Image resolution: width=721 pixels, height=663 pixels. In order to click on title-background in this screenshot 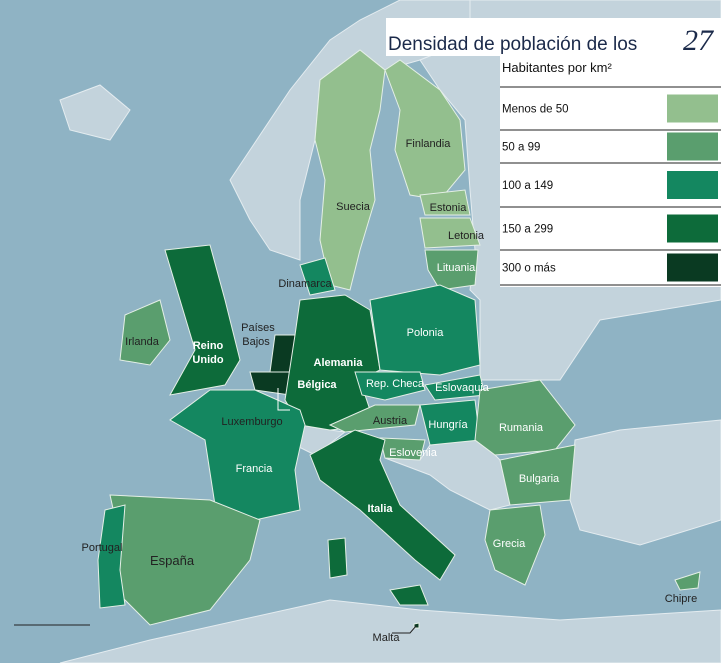, I will do `click(553, 37)`.